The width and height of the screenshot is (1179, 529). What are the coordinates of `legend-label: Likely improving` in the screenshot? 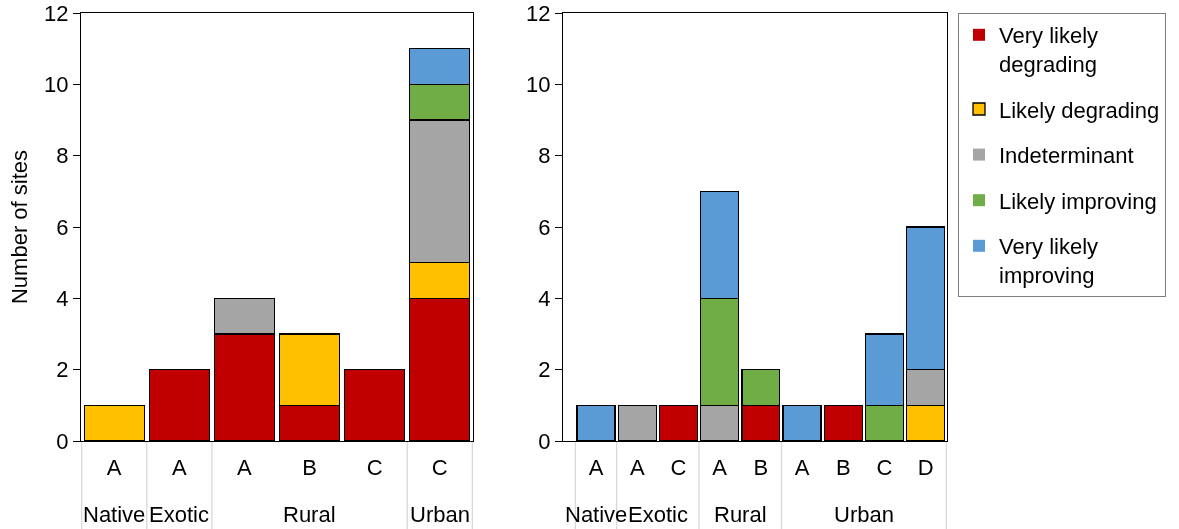 It's located at (1078, 201).